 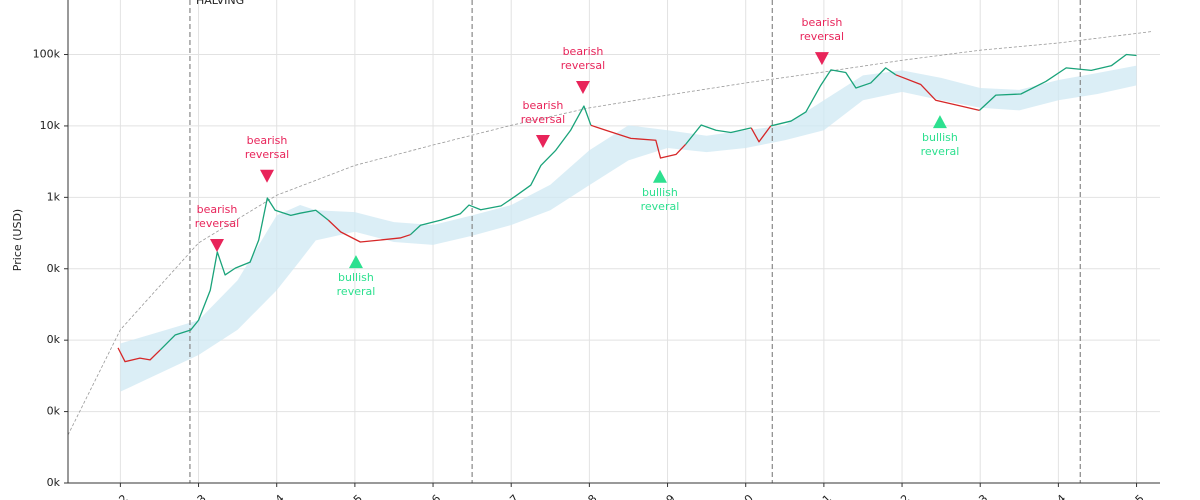 What do you see at coordinates (663, 496) in the screenshot?
I see `x-tick-label: 2019` at bounding box center [663, 496].